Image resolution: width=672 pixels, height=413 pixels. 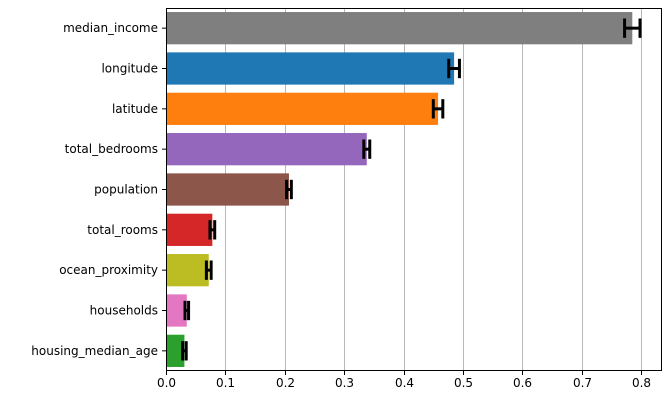 What do you see at coordinates (438, 109) in the screenshot?
I see `error-bar-latitude` at bounding box center [438, 109].